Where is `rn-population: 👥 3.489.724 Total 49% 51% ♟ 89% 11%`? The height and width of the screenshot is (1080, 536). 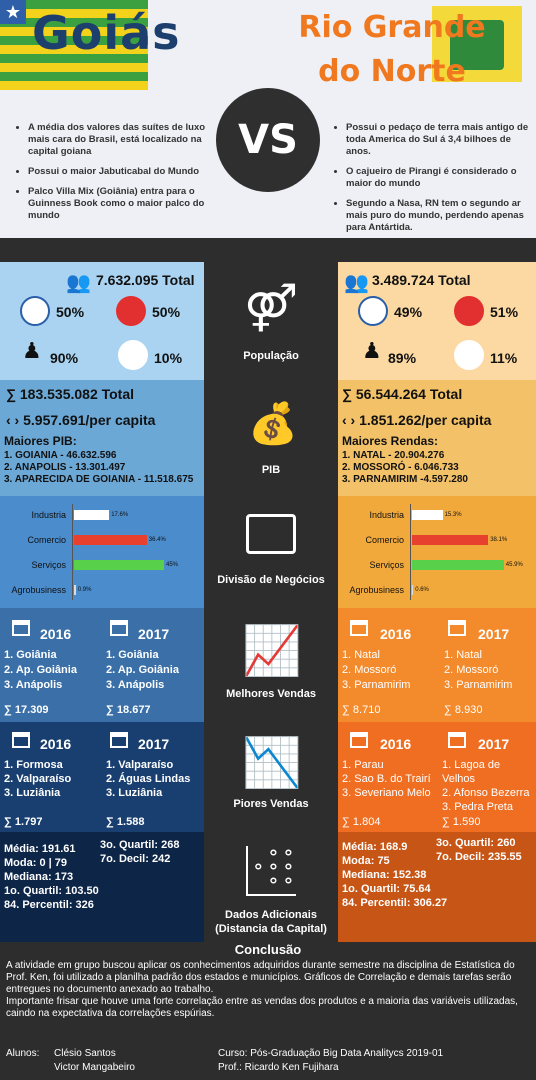
rn-population: 👥 3.489.724 Total 49% 51% ♟ 89% 11% is located at coordinates (437, 321).